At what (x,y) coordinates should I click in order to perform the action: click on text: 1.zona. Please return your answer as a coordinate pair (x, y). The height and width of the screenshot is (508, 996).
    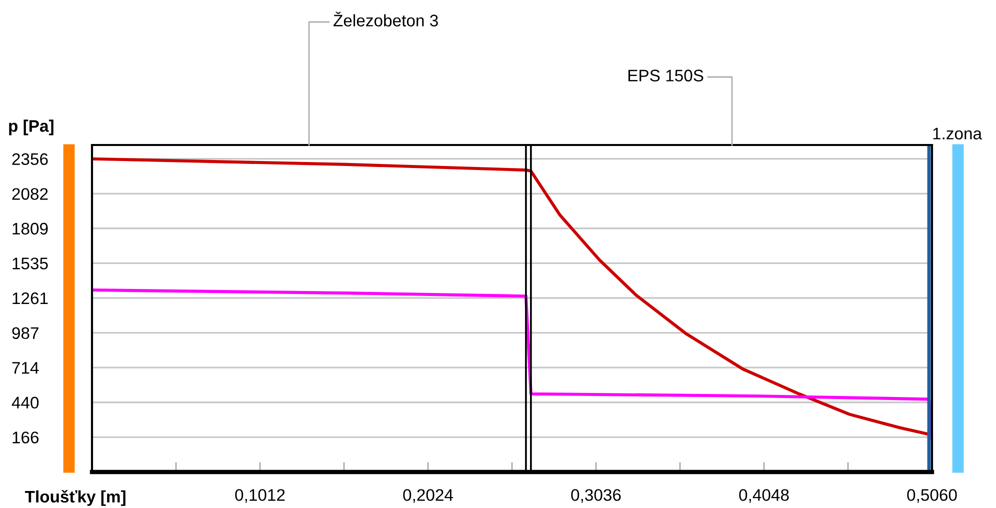
    Looking at the image, I should click on (957, 134).